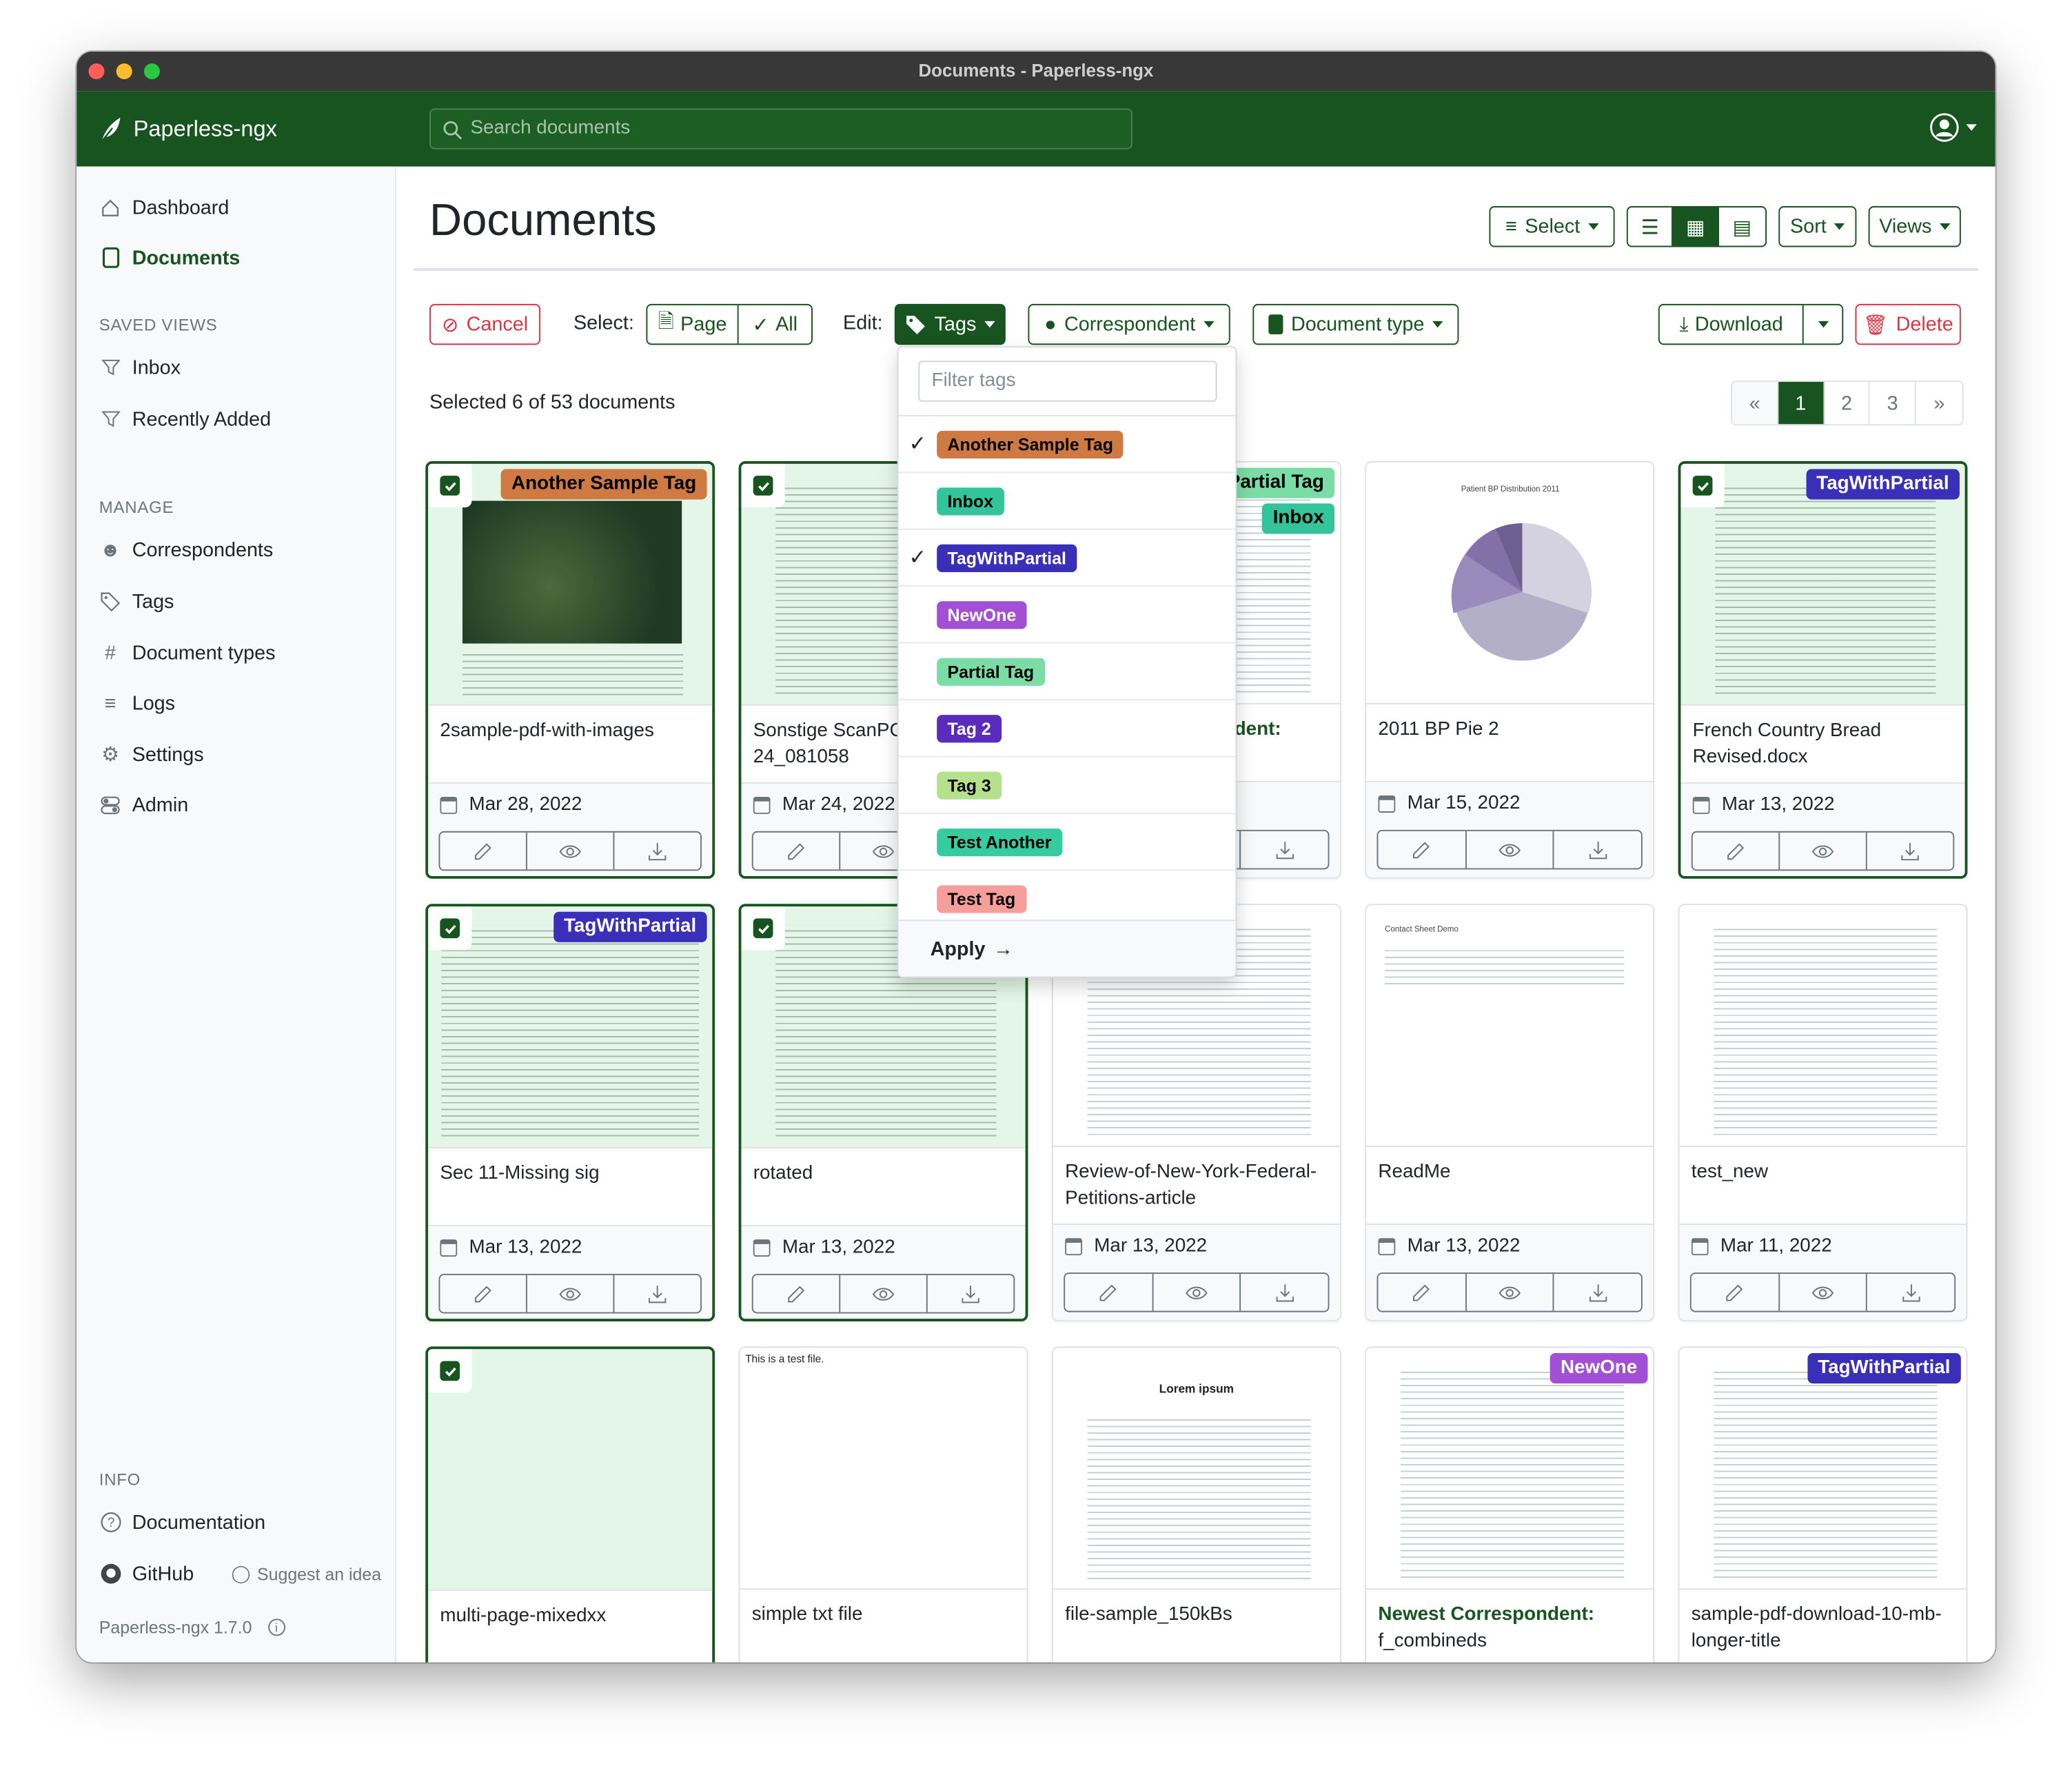  I want to click on tag-option: ✓ Another Sample Tag, so click(1067, 445).